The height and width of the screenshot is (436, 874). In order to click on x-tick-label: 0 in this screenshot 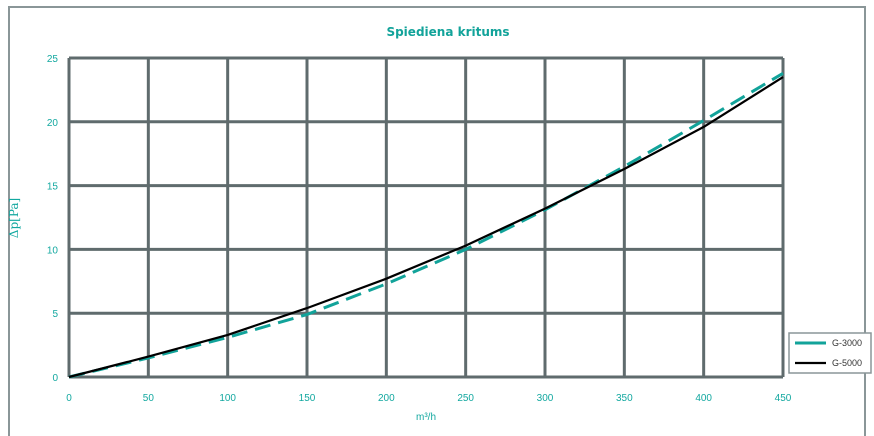, I will do `click(69, 398)`.